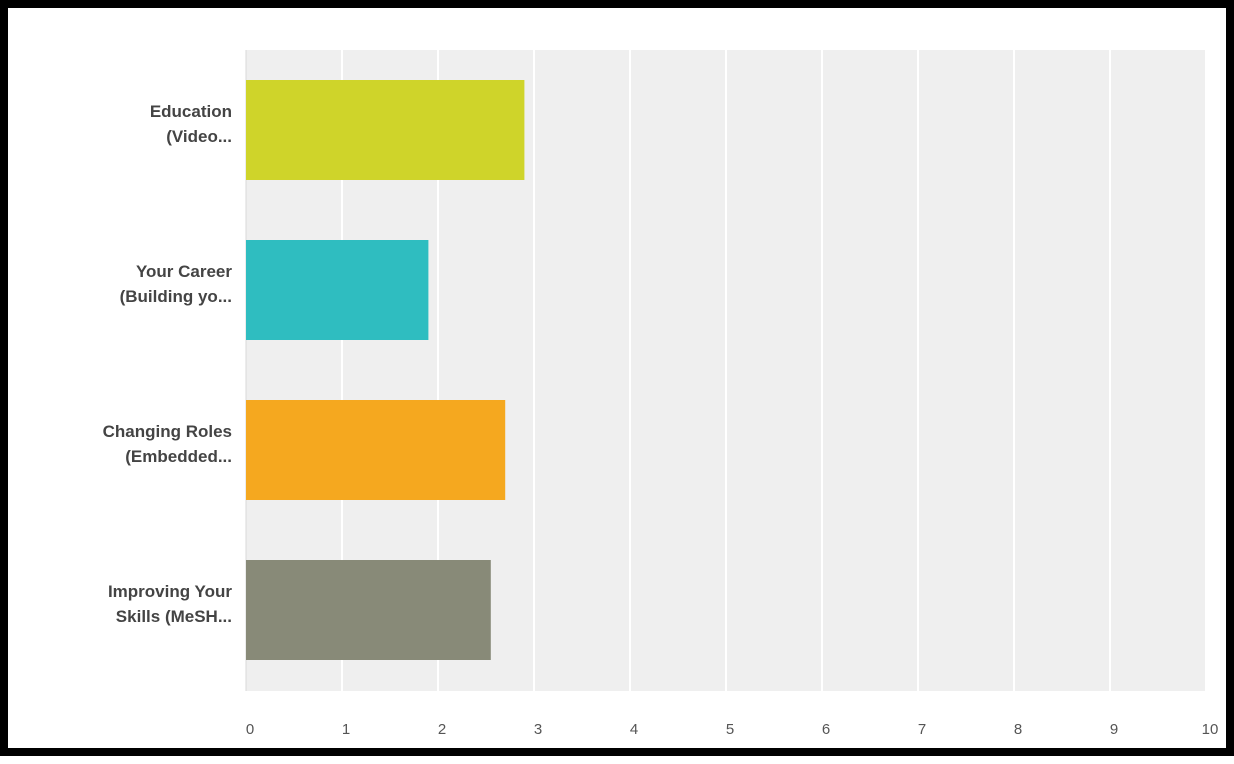 The width and height of the screenshot is (1234, 764). Describe the element at coordinates (442, 729) in the screenshot. I see `x-tick-label: 2` at that location.